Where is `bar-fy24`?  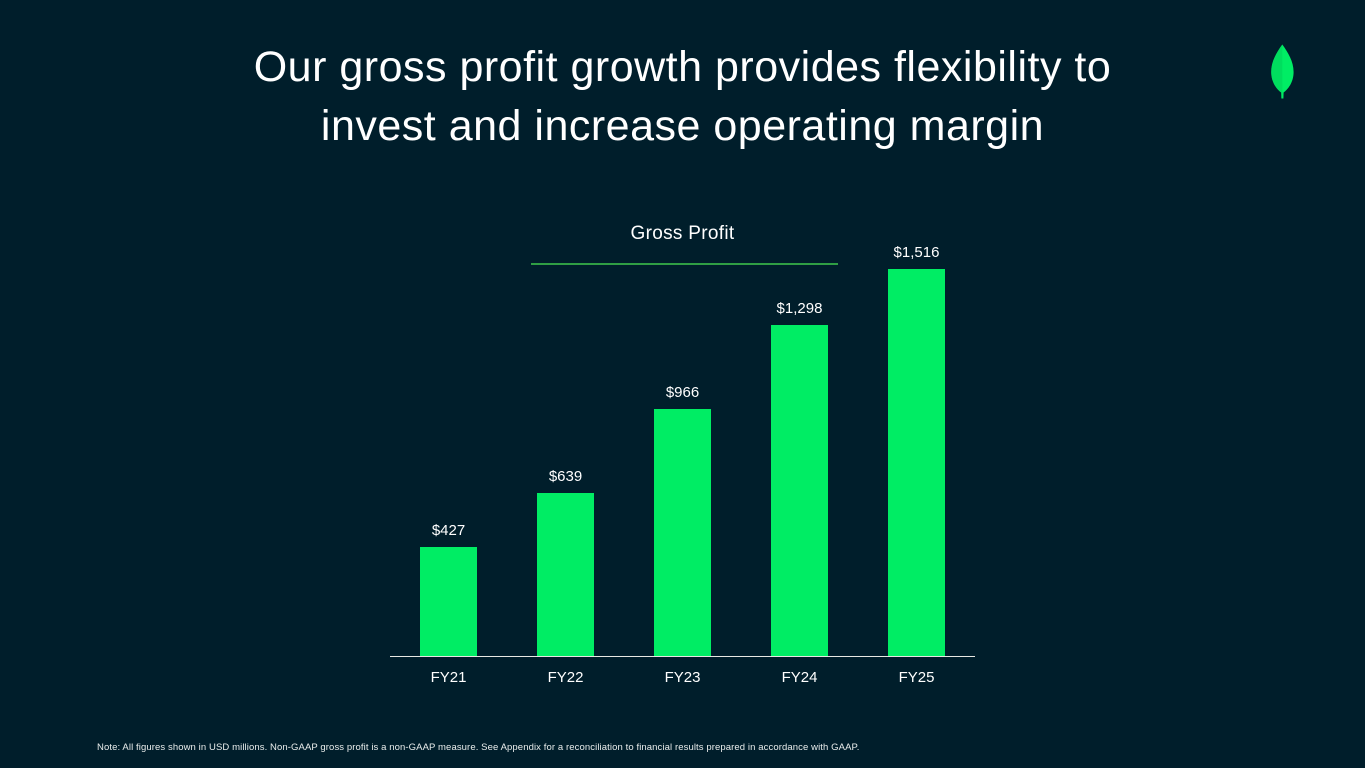 bar-fy24 is located at coordinates (799, 490).